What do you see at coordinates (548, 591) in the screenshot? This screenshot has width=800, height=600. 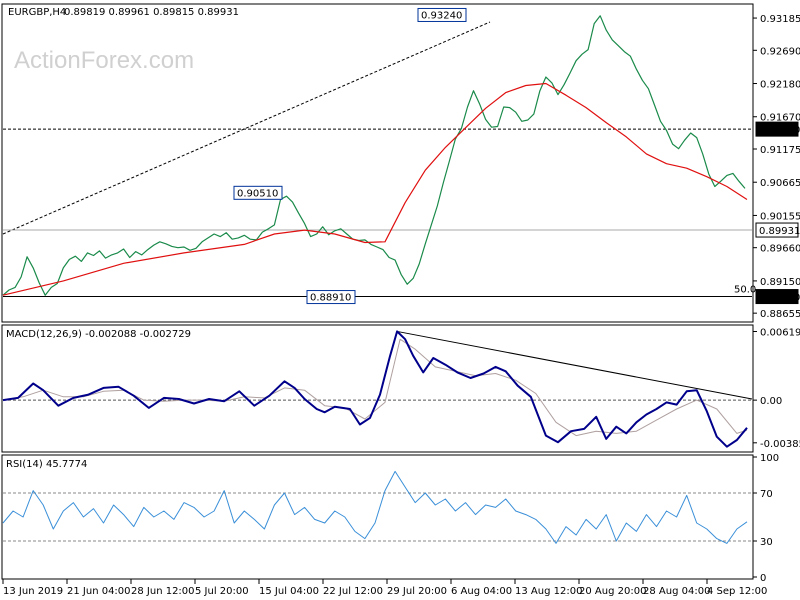 I see `x-tick-label: 13 Aug 12:00` at bounding box center [548, 591].